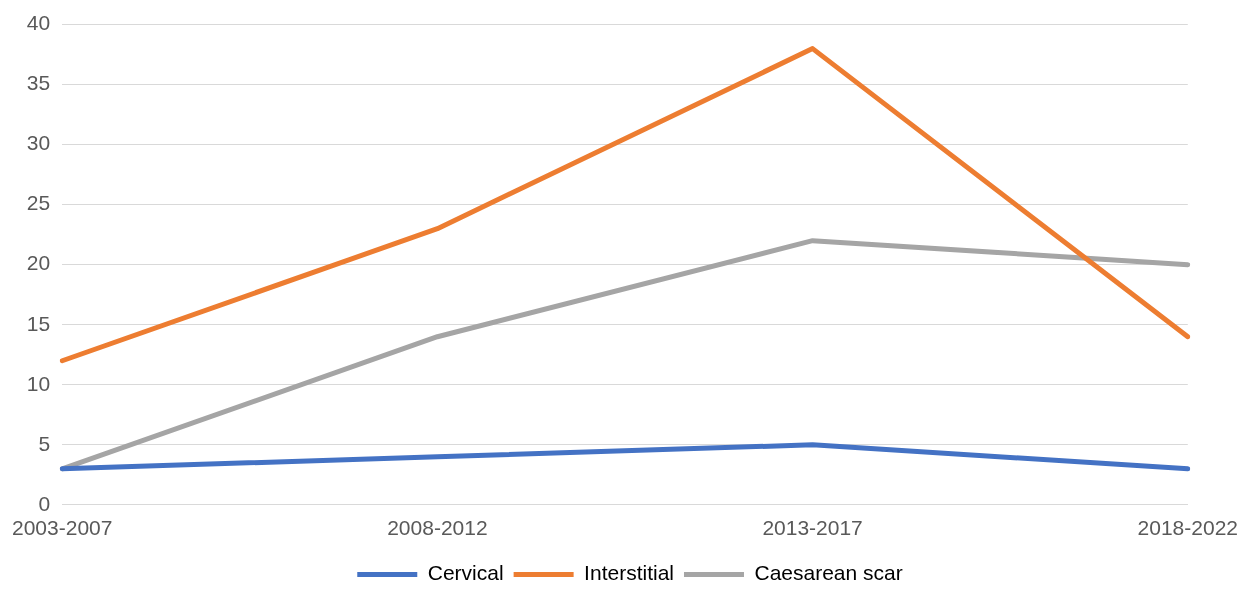 This screenshot has height=600, width=1250. Describe the element at coordinates (38, 383) in the screenshot. I see `y-tick-label: 10` at that location.